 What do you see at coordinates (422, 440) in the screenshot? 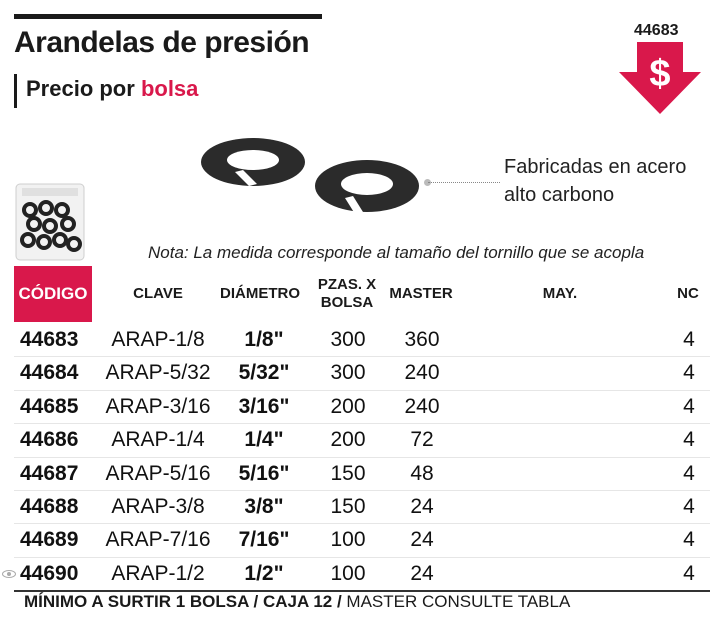
I see `cell-master: 72` at bounding box center [422, 440].